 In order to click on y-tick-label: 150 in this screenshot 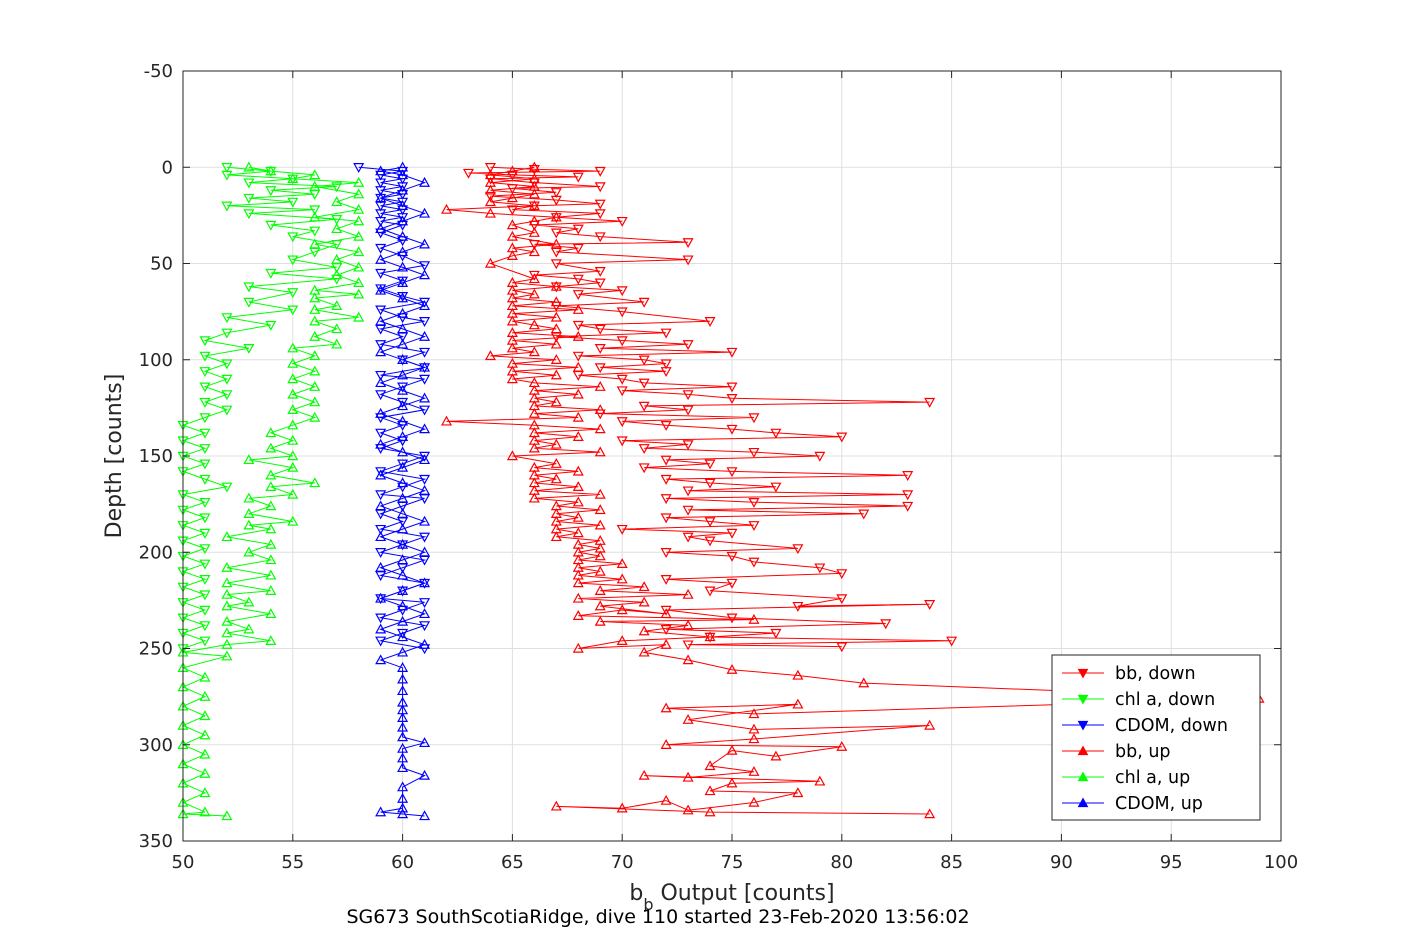, I will do `click(156, 456)`.